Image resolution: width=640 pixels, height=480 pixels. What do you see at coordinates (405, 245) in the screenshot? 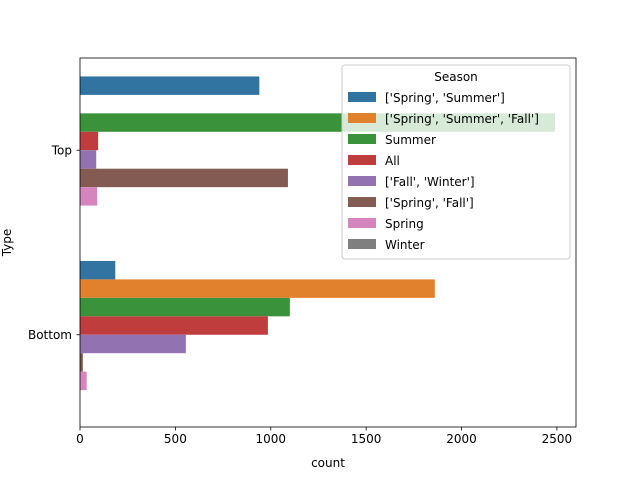
I see `legend-label: Winter` at bounding box center [405, 245].